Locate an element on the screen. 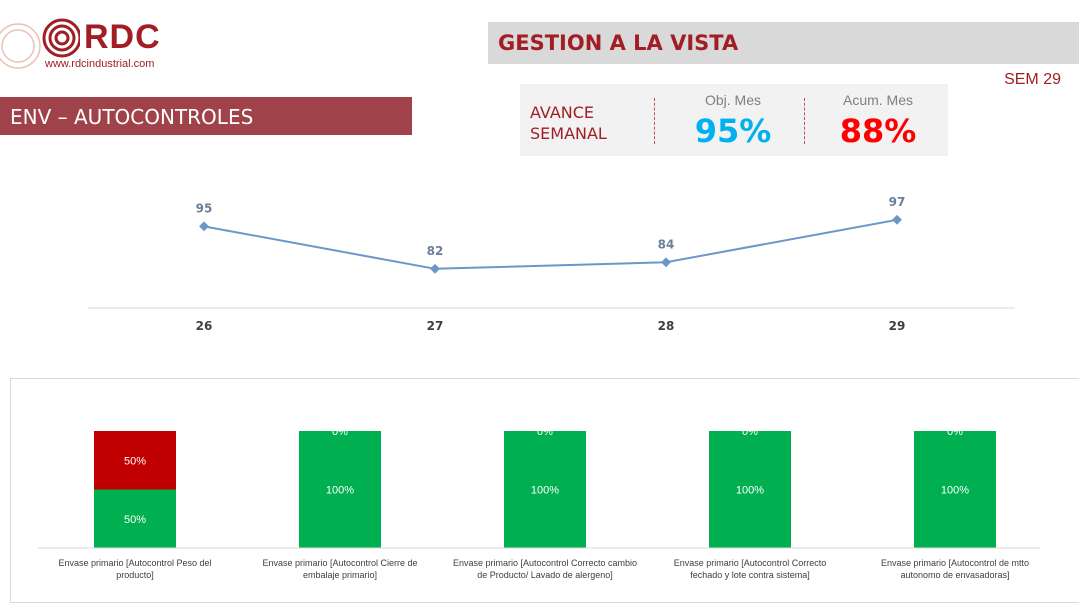 This screenshot has width=1079, height=607. header-banner: GESTION A LA VISTA is located at coordinates (783, 43).